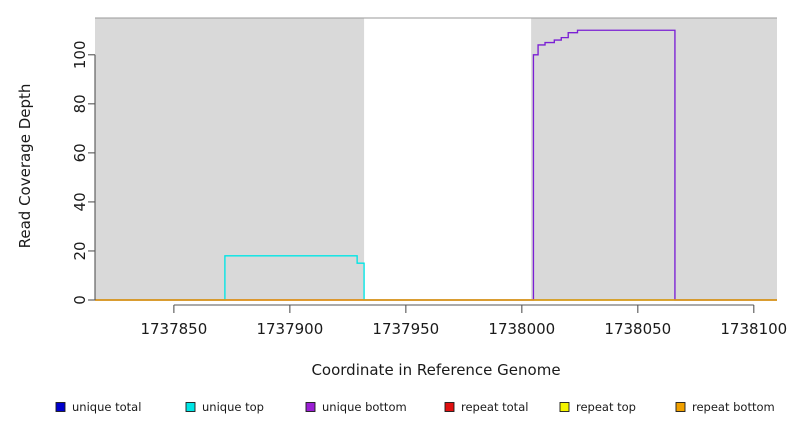  What do you see at coordinates (80, 152) in the screenshot?
I see `y-tick-label: 60` at bounding box center [80, 152].